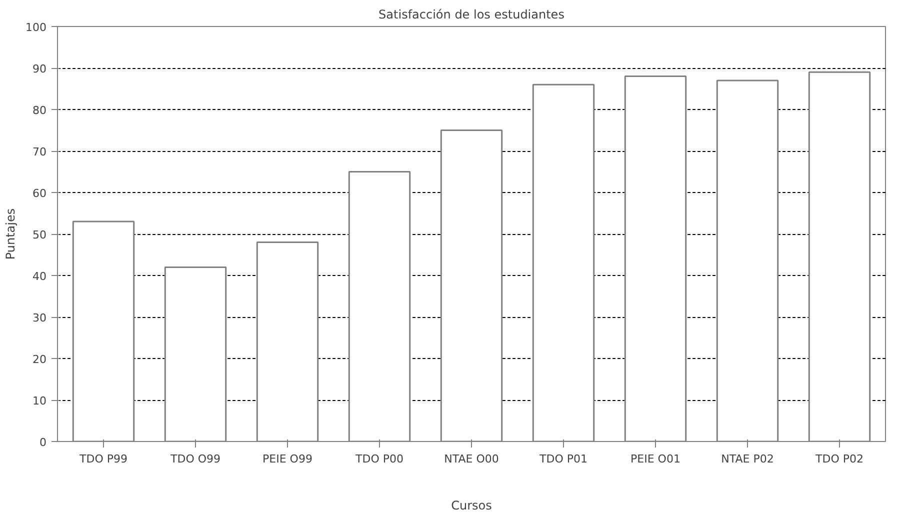 This screenshot has width=915, height=523. I want to click on x-tick-label: NTAE O00, so click(471, 459).